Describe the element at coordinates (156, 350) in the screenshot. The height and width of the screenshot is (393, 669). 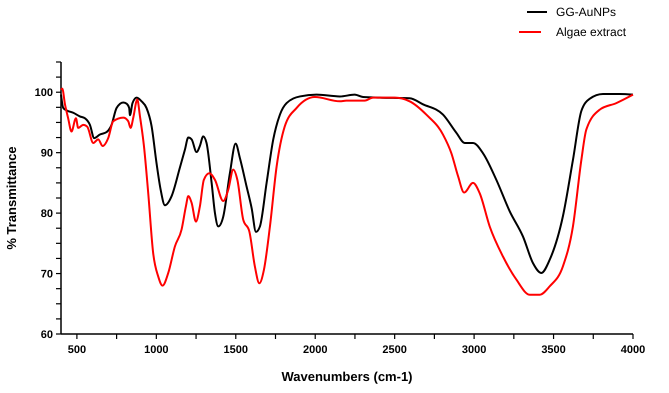
I see `x-tick-label: 1000` at that location.